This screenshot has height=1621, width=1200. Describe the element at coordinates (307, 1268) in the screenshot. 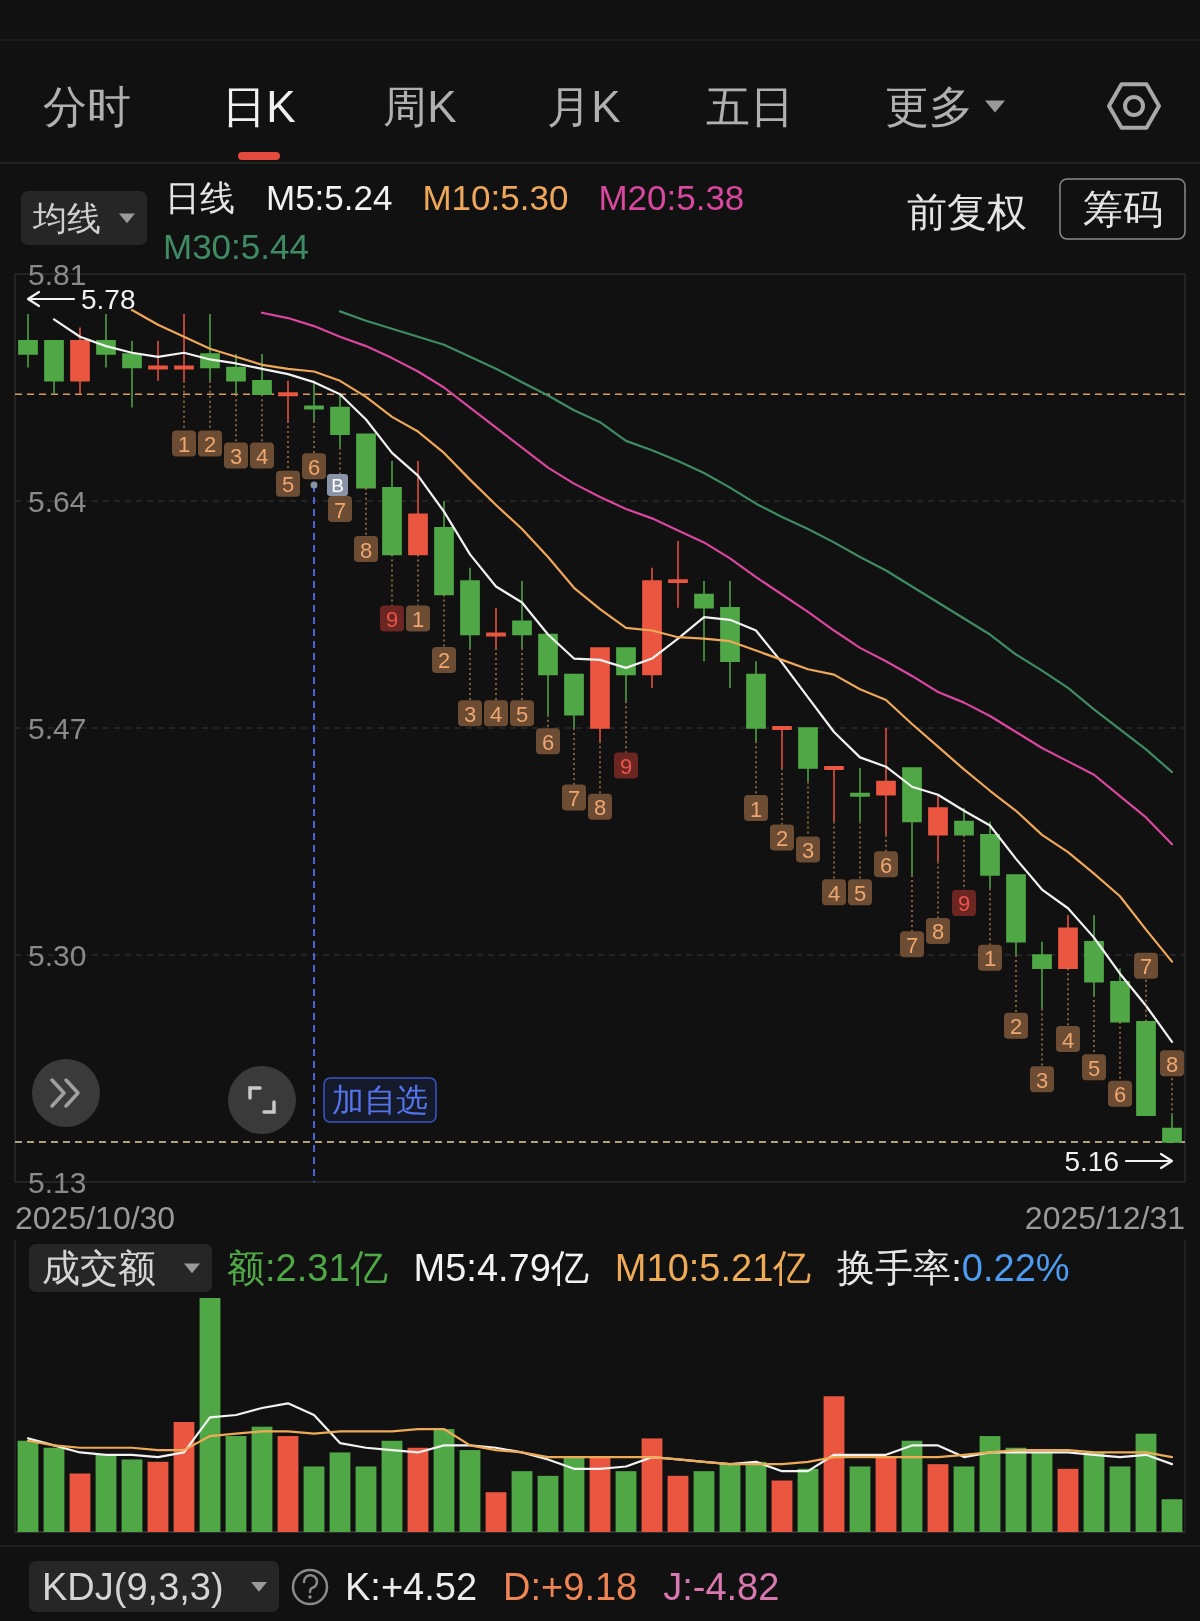

I see `series-label: 额:2.31亿` at that location.